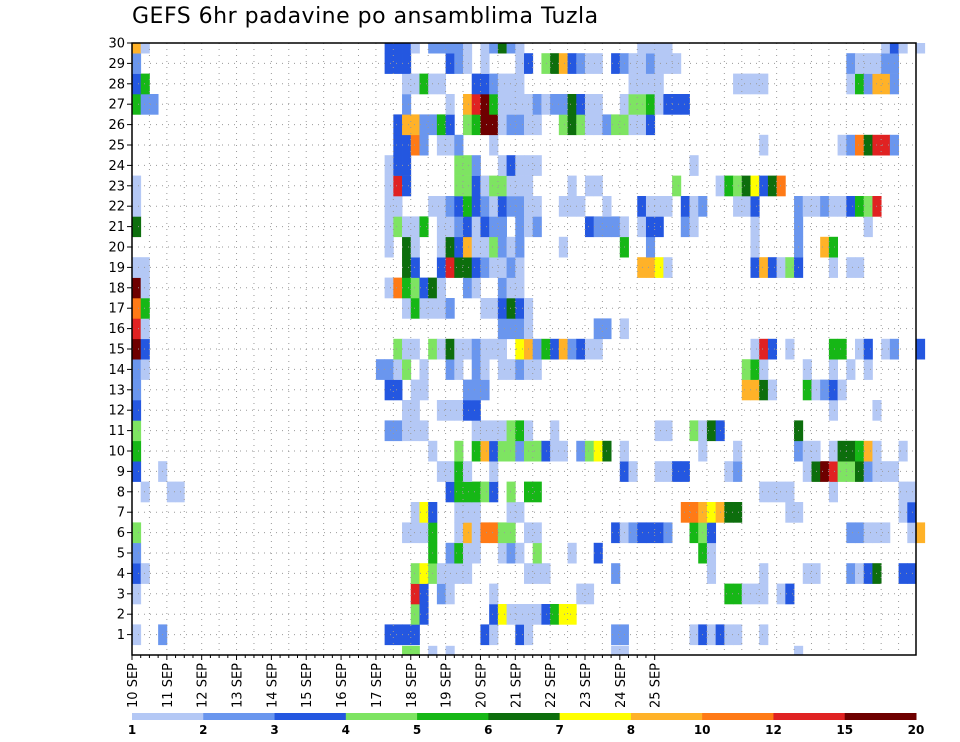 This screenshot has width=960, height=742. What do you see at coordinates (121, 513) in the screenshot?
I see `y-tick-label: 7` at bounding box center [121, 513].